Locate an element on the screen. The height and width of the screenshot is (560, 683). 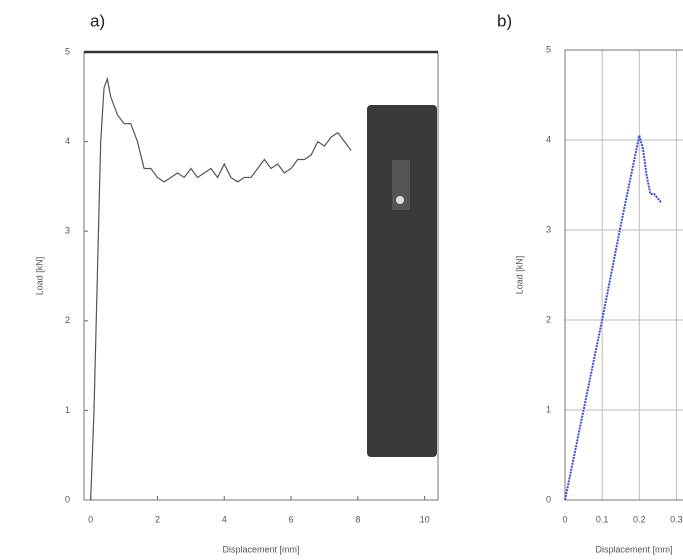
panel-label: b) is located at coordinates (504, 20).